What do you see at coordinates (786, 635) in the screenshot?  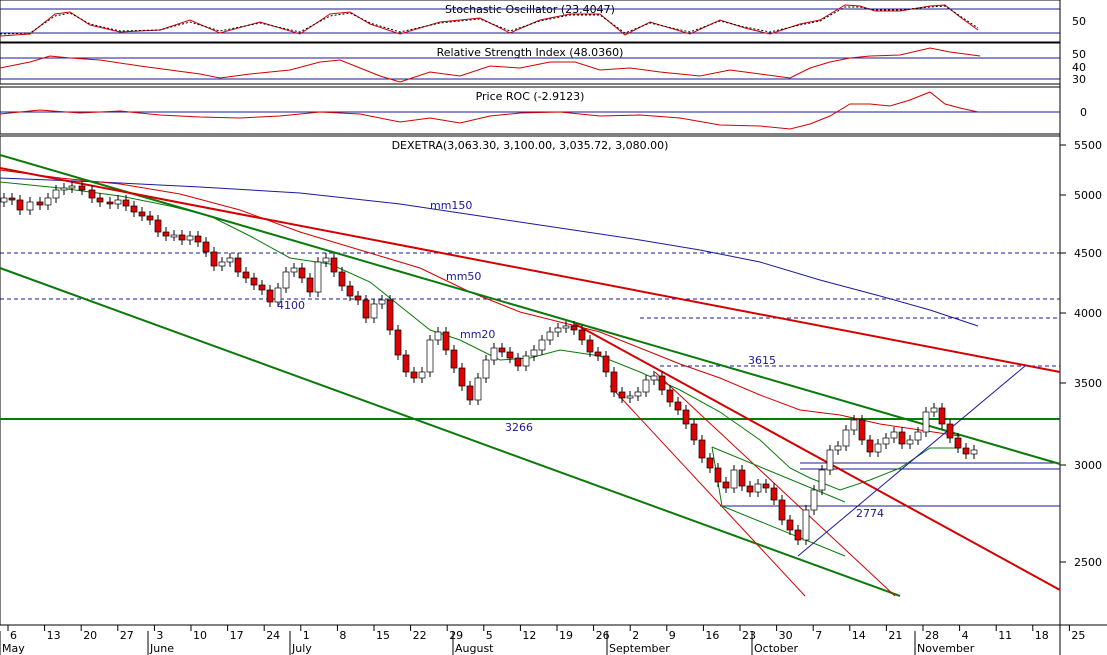 I see `date-tick-label: 30` at bounding box center [786, 635].